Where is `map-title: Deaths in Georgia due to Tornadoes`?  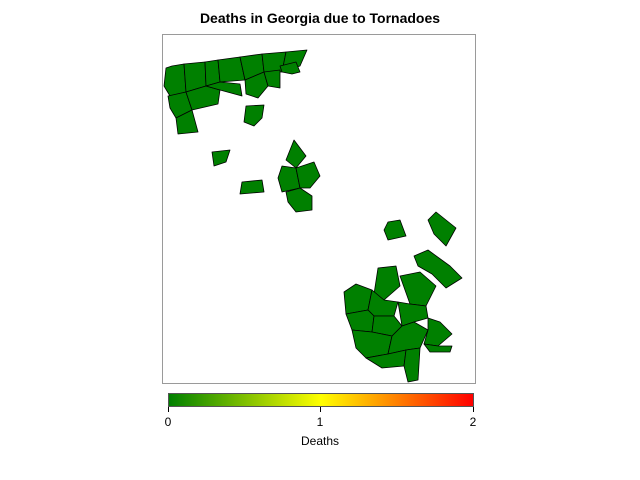
map-title: Deaths in Georgia due to Tornadoes is located at coordinates (320, 18).